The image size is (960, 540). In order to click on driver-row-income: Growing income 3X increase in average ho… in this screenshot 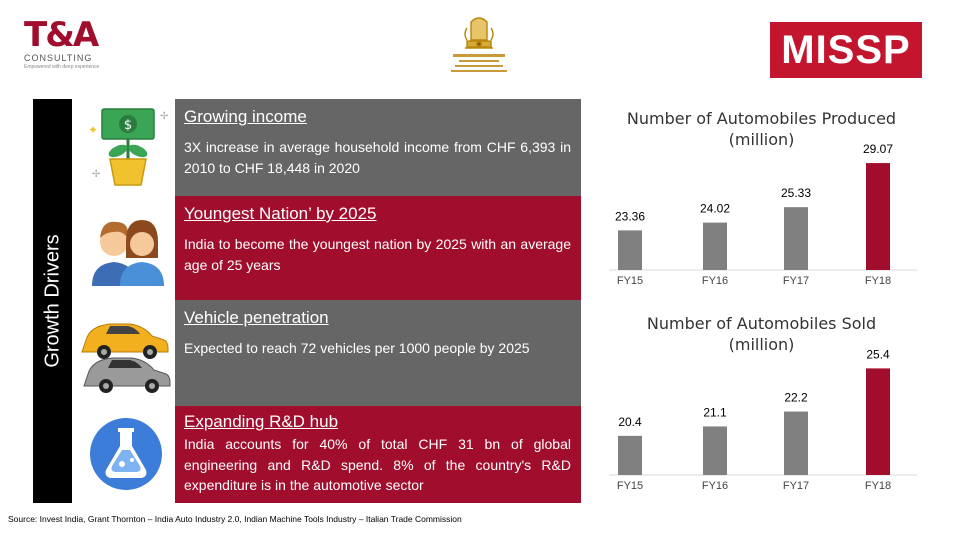, I will do `click(378, 147)`.